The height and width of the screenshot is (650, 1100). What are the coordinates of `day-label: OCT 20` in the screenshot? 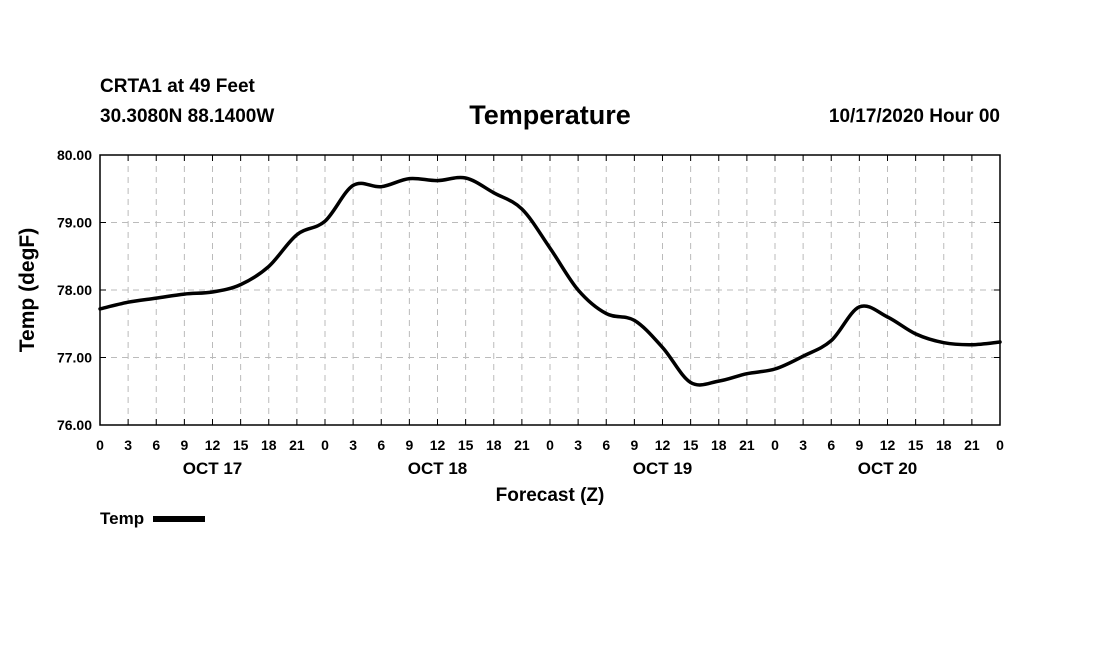 It's located at (888, 468).